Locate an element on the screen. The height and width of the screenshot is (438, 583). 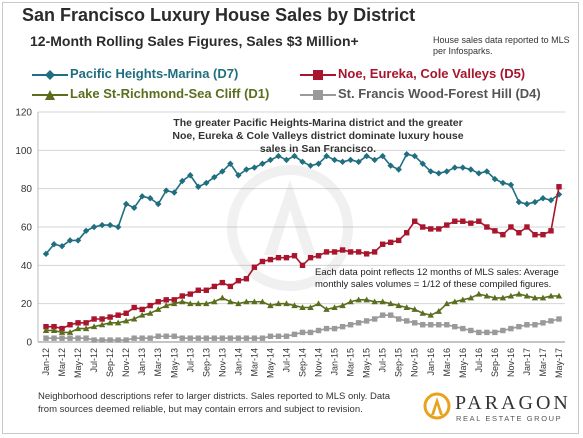
x-tick-label: Jan-12 is located at coordinates (46, 362).